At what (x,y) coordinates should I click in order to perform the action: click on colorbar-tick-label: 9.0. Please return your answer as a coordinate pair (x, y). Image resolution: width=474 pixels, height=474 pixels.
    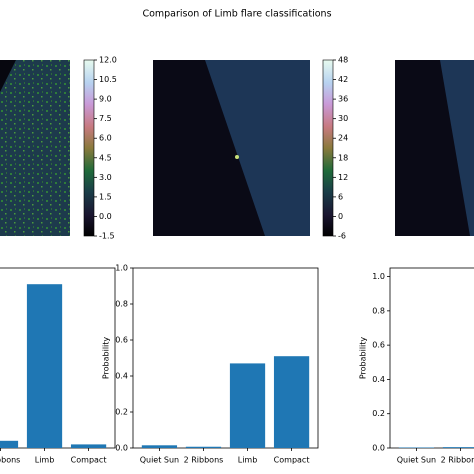
    Looking at the image, I should click on (105, 99).